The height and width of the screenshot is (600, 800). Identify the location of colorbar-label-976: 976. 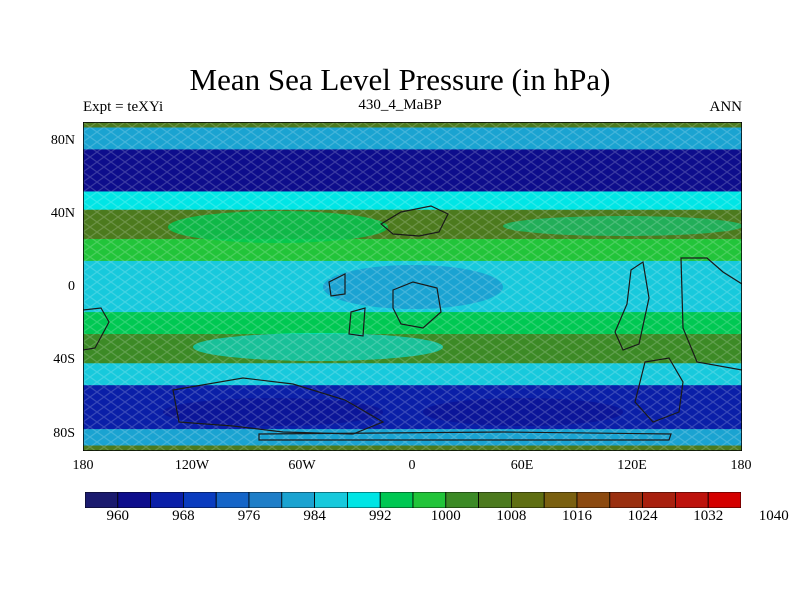
(249, 516).